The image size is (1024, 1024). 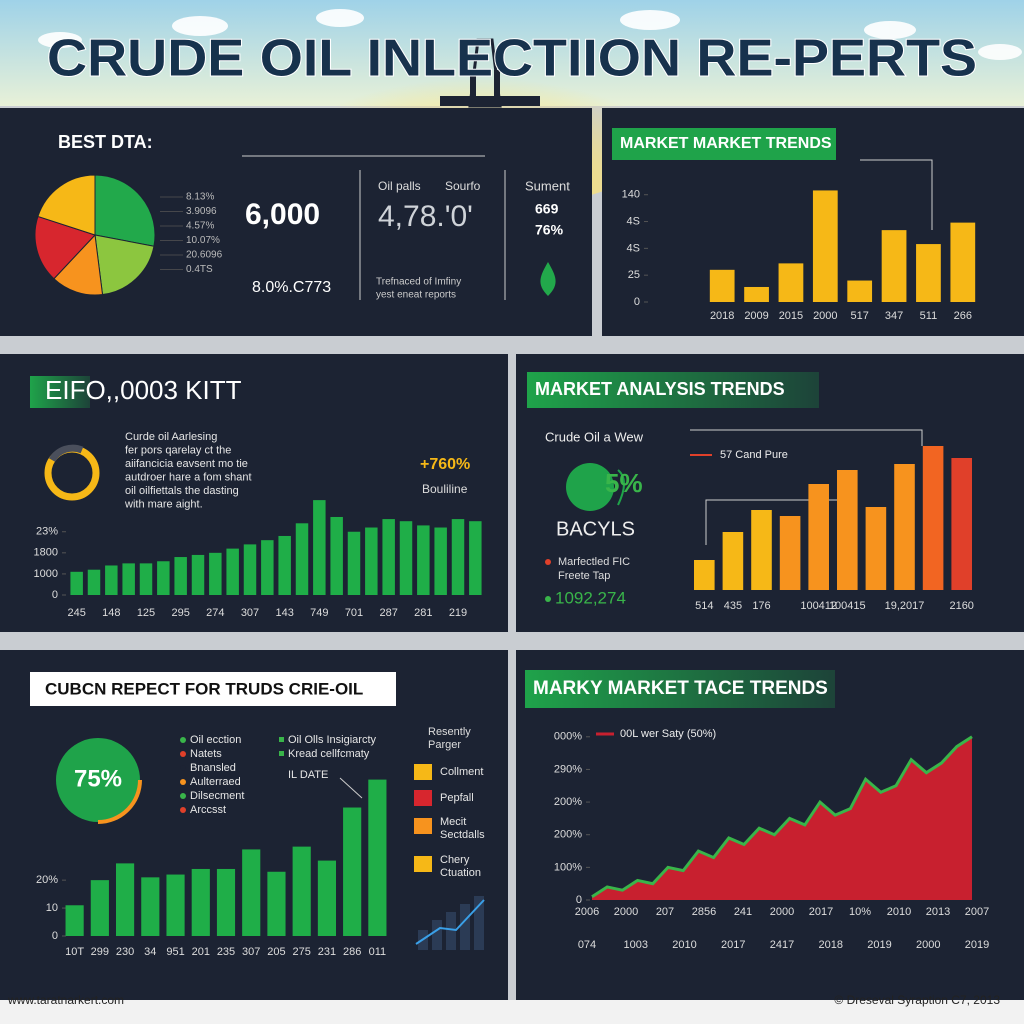 I want to click on x-tick-label: 143, so click(x=284, y=613).